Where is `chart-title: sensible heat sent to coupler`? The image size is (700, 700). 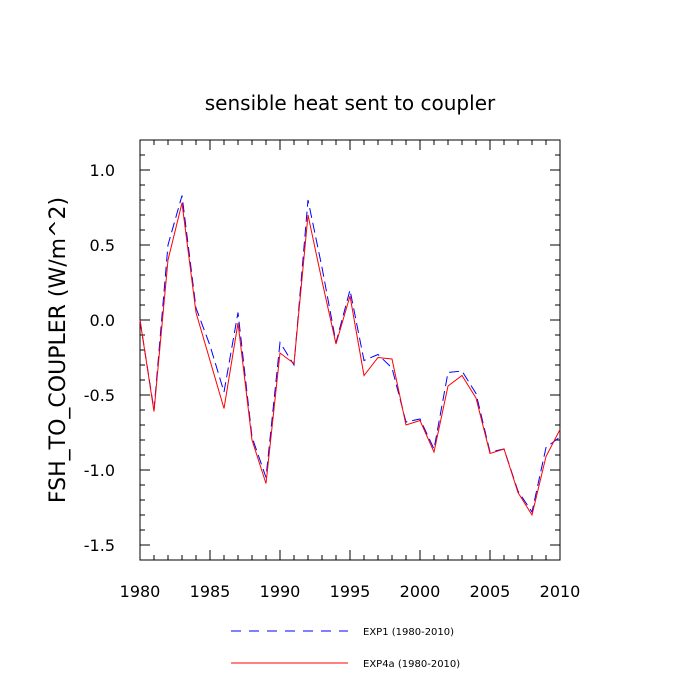 chart-title: sensible heat sent to coupler is located at coordinates (350, 103).